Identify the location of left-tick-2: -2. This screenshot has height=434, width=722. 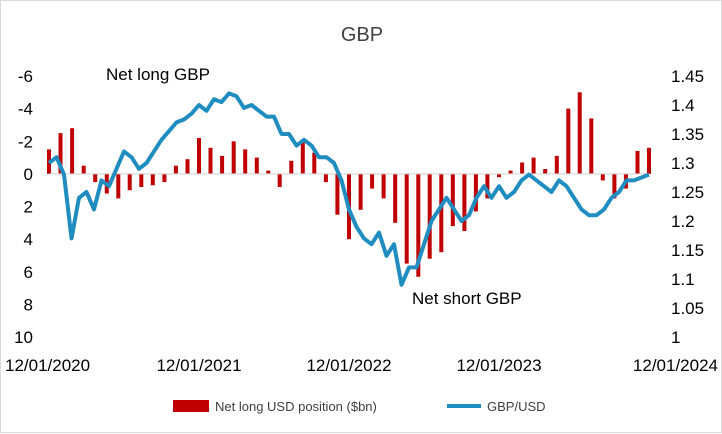
(25, 141).